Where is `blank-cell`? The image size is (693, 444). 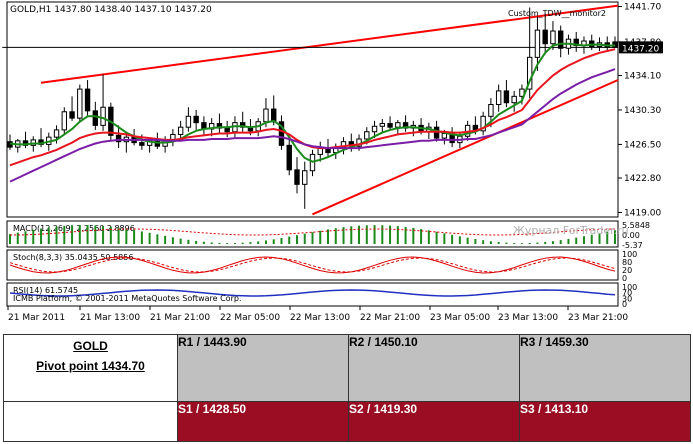
blank-cell is located at coordinates (90, 421).